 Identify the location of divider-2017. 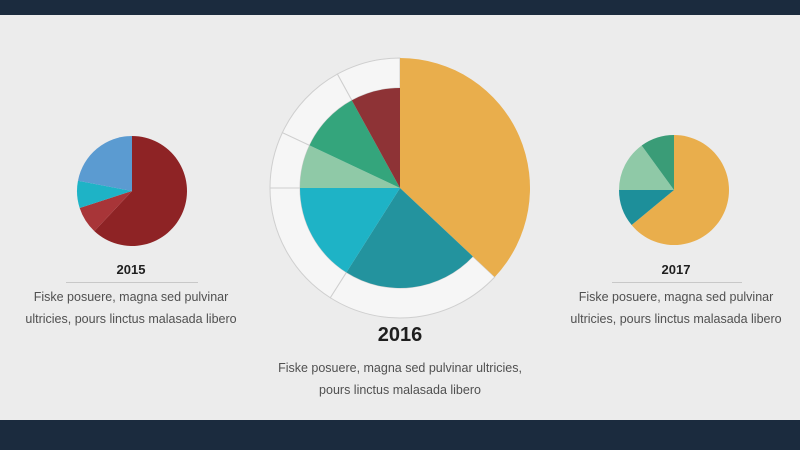
(677, 282).